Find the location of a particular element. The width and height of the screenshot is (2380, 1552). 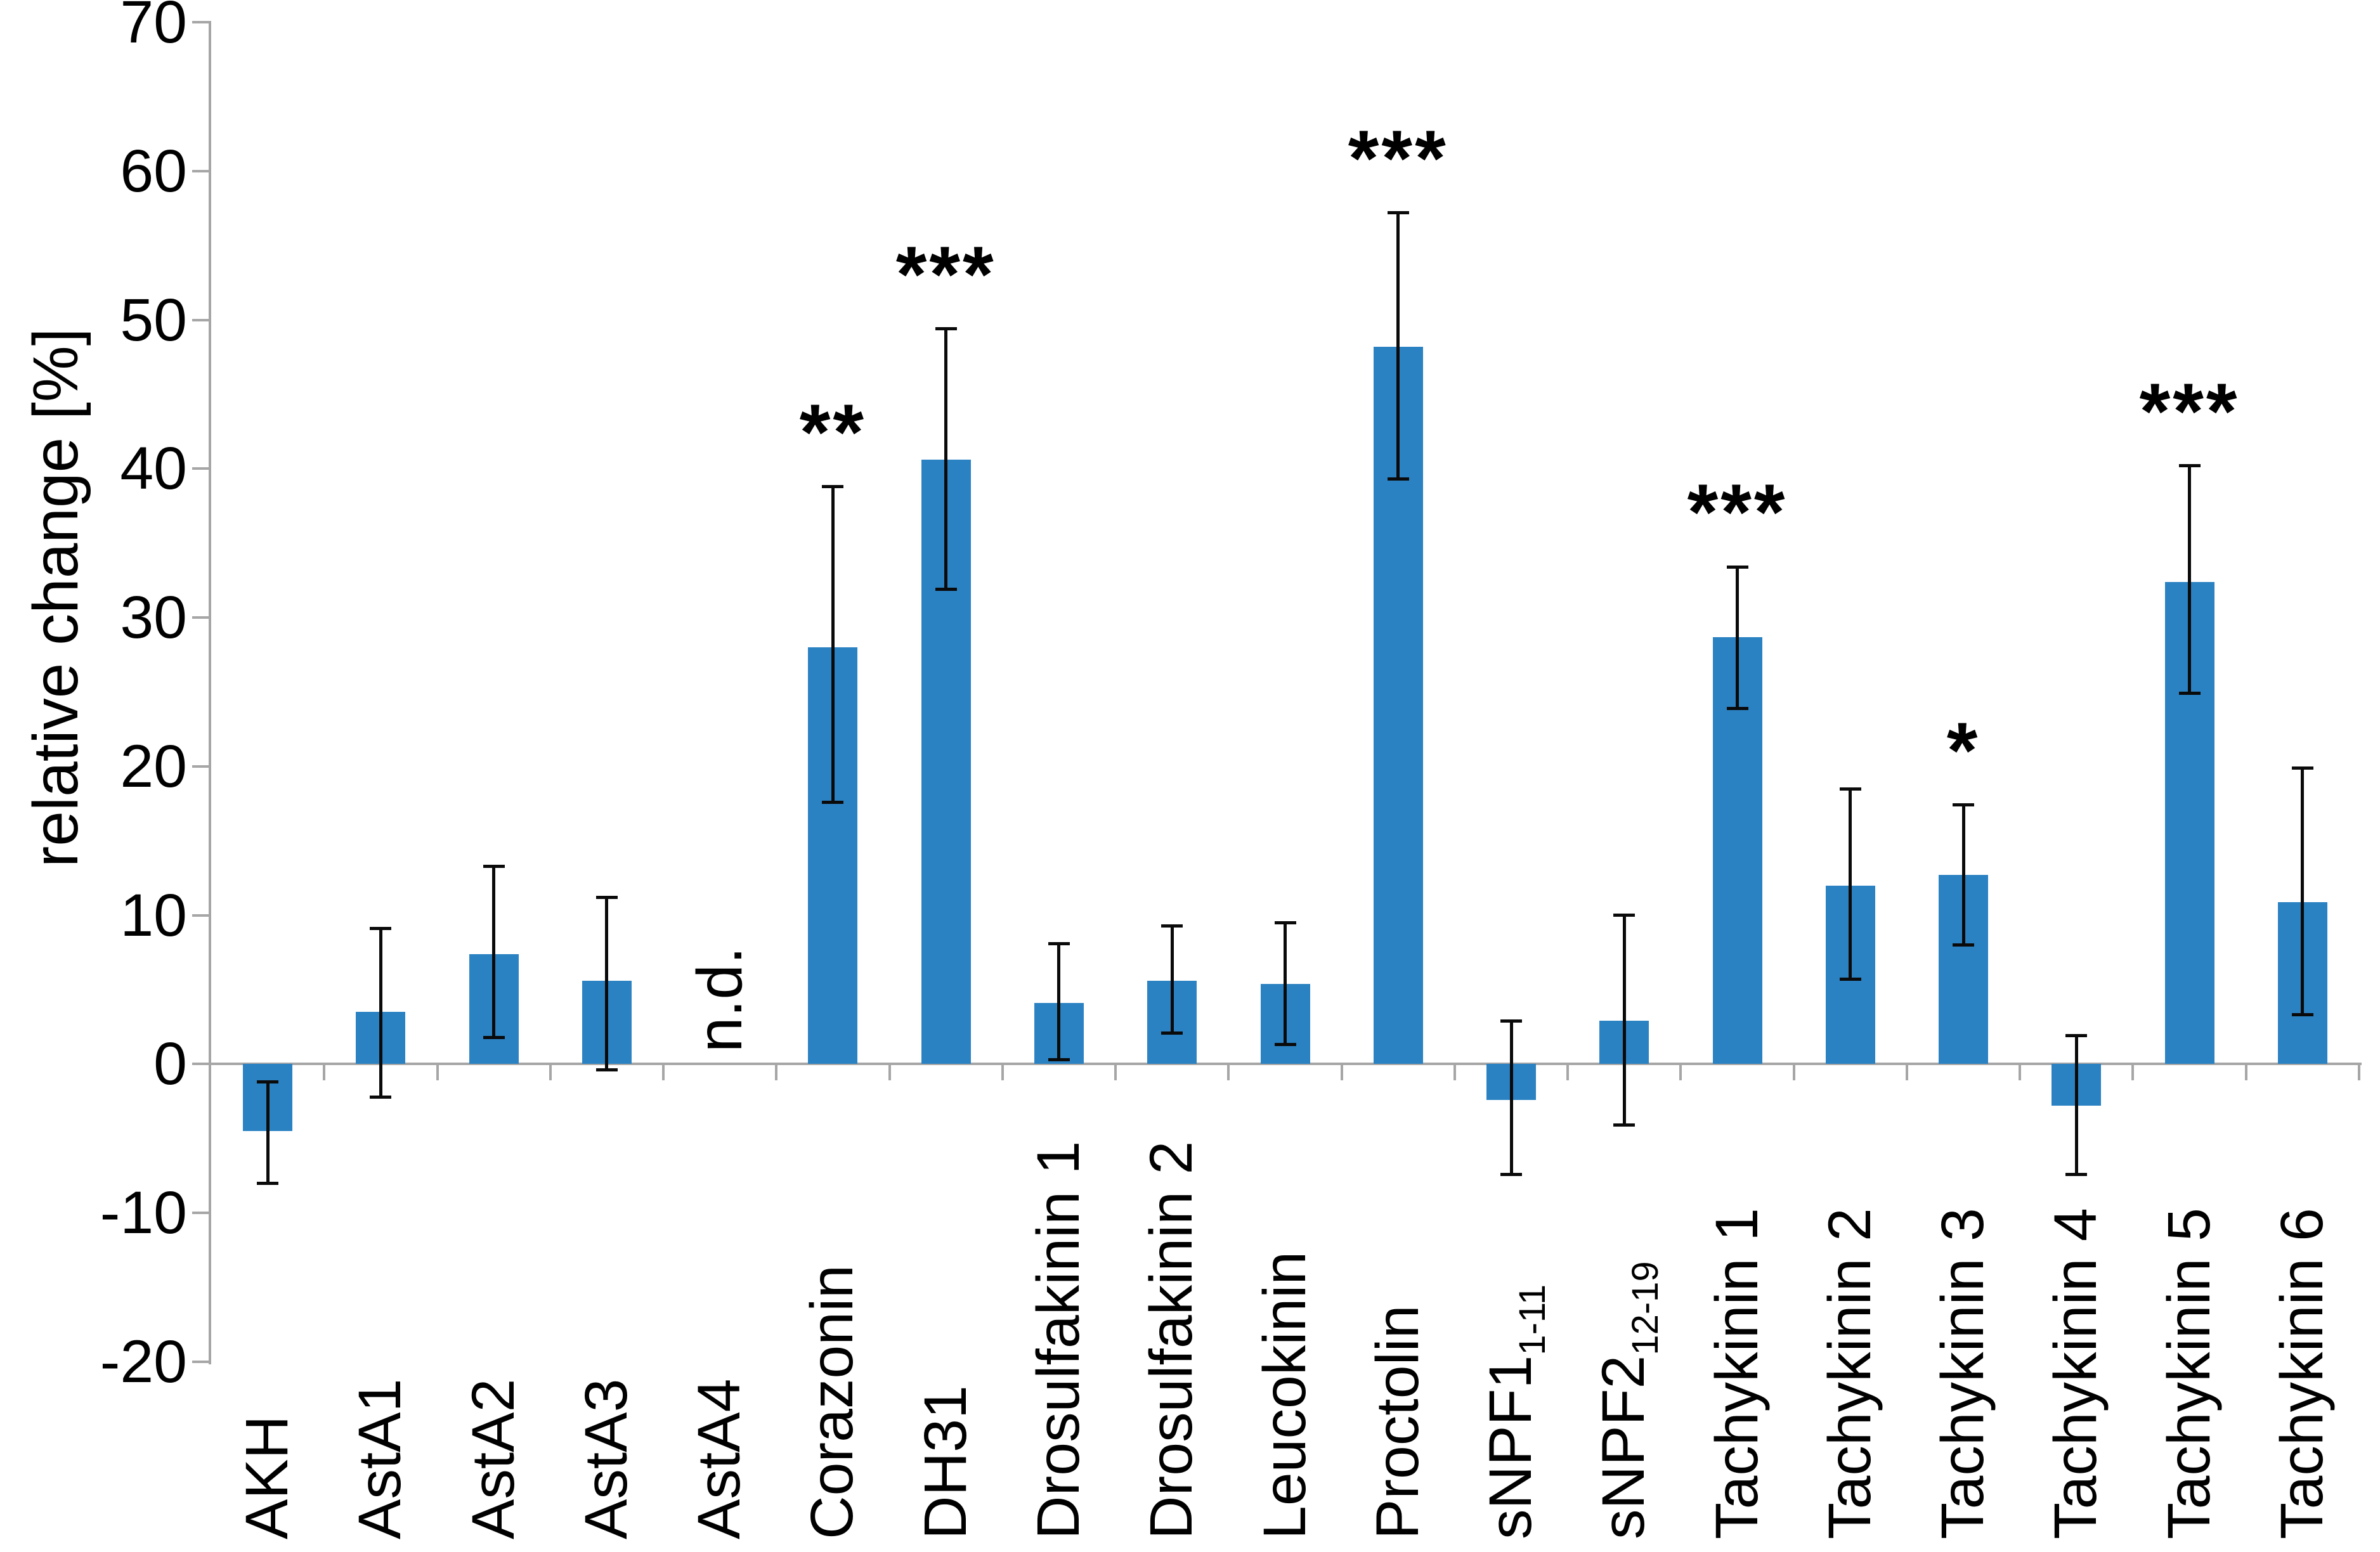

x-category-label: AstA1 is located at coordinates (380, 1458).